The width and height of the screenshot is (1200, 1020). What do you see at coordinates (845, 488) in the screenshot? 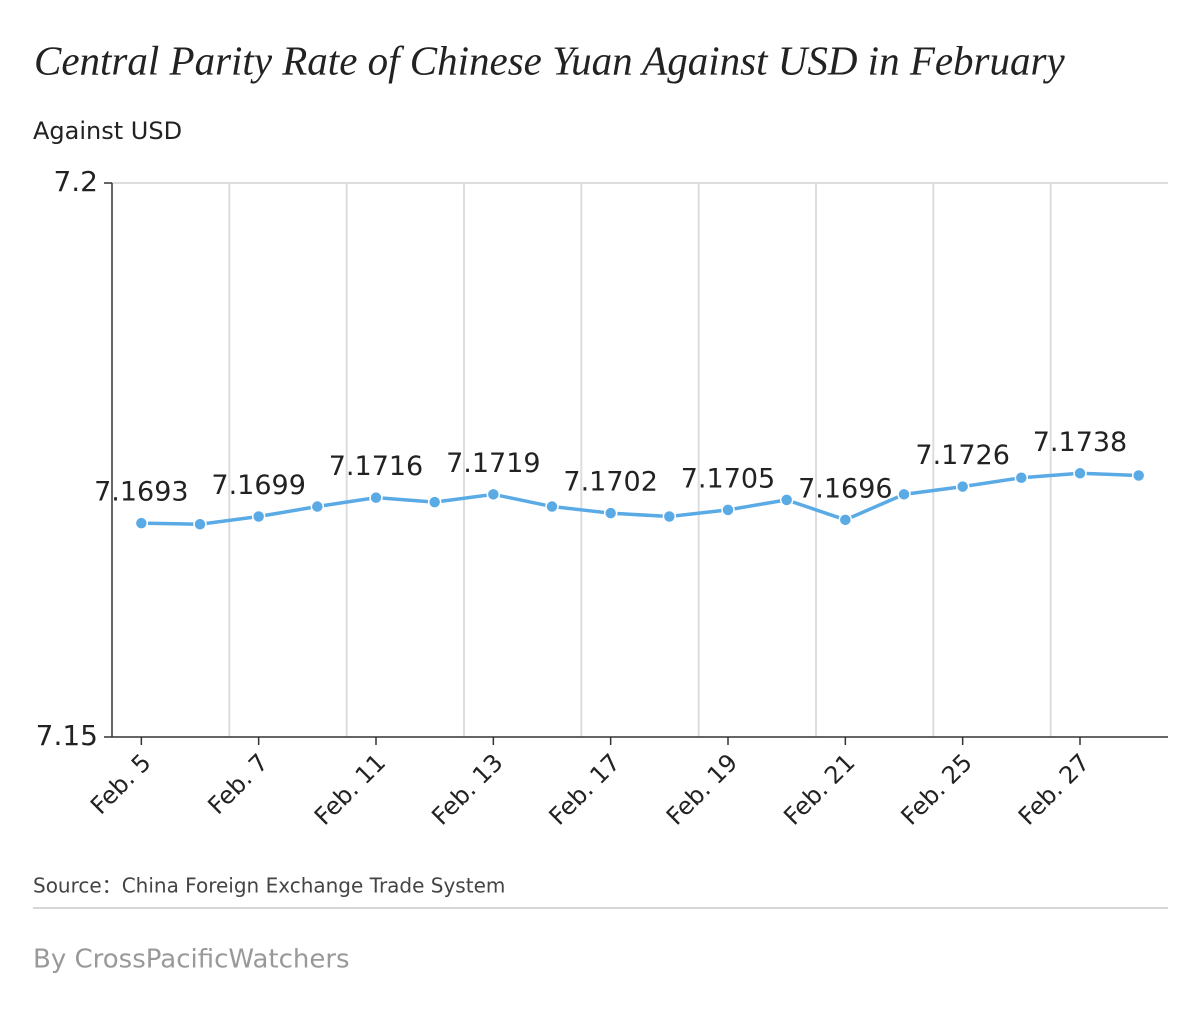
I see `data-label: 7.1696` at bounding box center [845, 488].